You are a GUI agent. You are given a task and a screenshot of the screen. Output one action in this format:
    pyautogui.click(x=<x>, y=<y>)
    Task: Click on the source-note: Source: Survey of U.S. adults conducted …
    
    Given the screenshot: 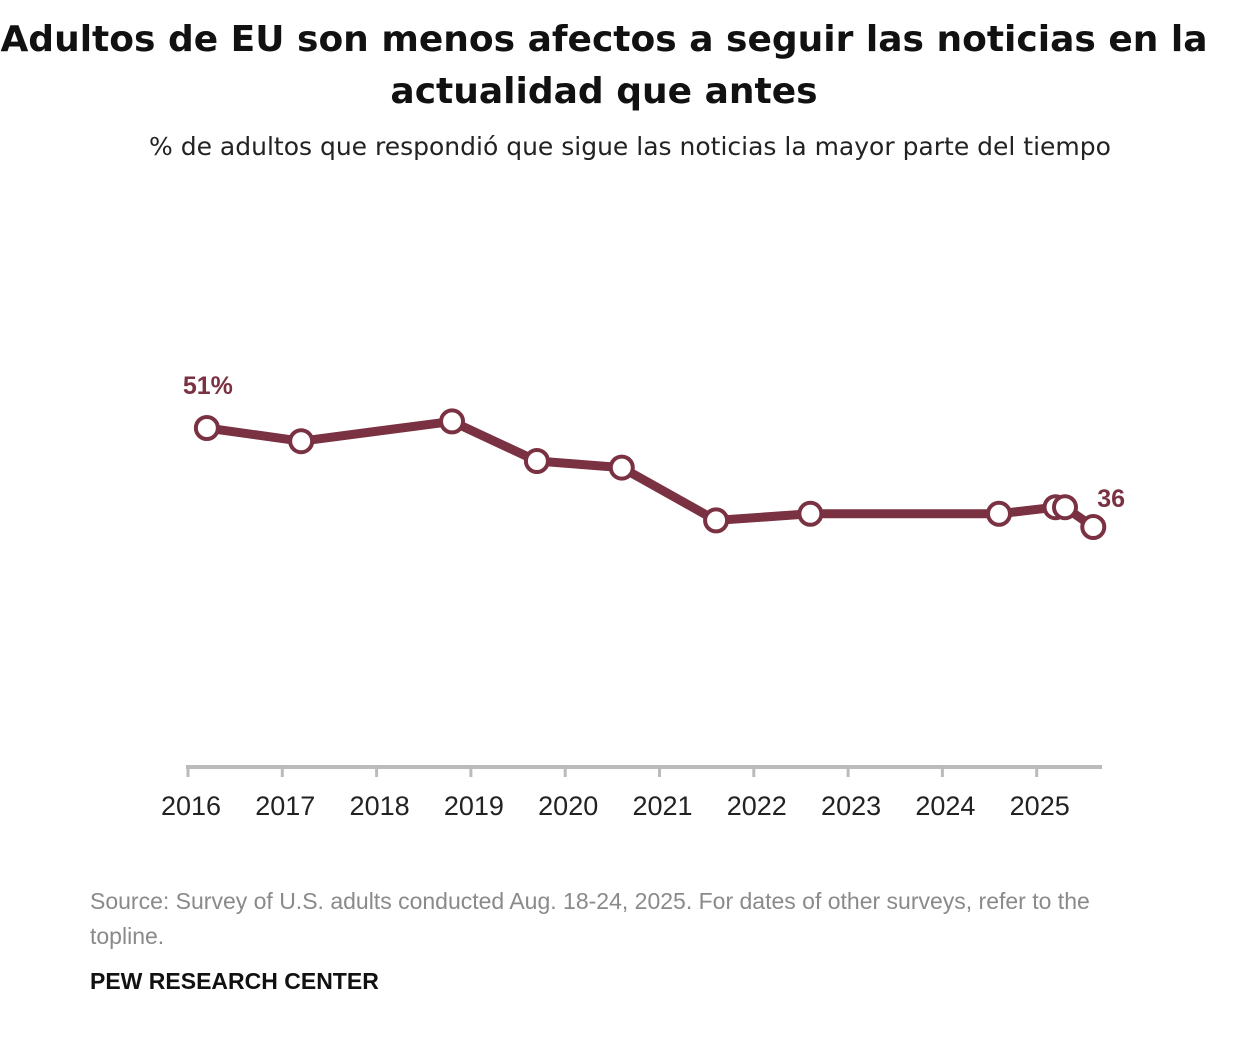 What is the action you would take?
    pyautogui.click(x=590, y=918)
    